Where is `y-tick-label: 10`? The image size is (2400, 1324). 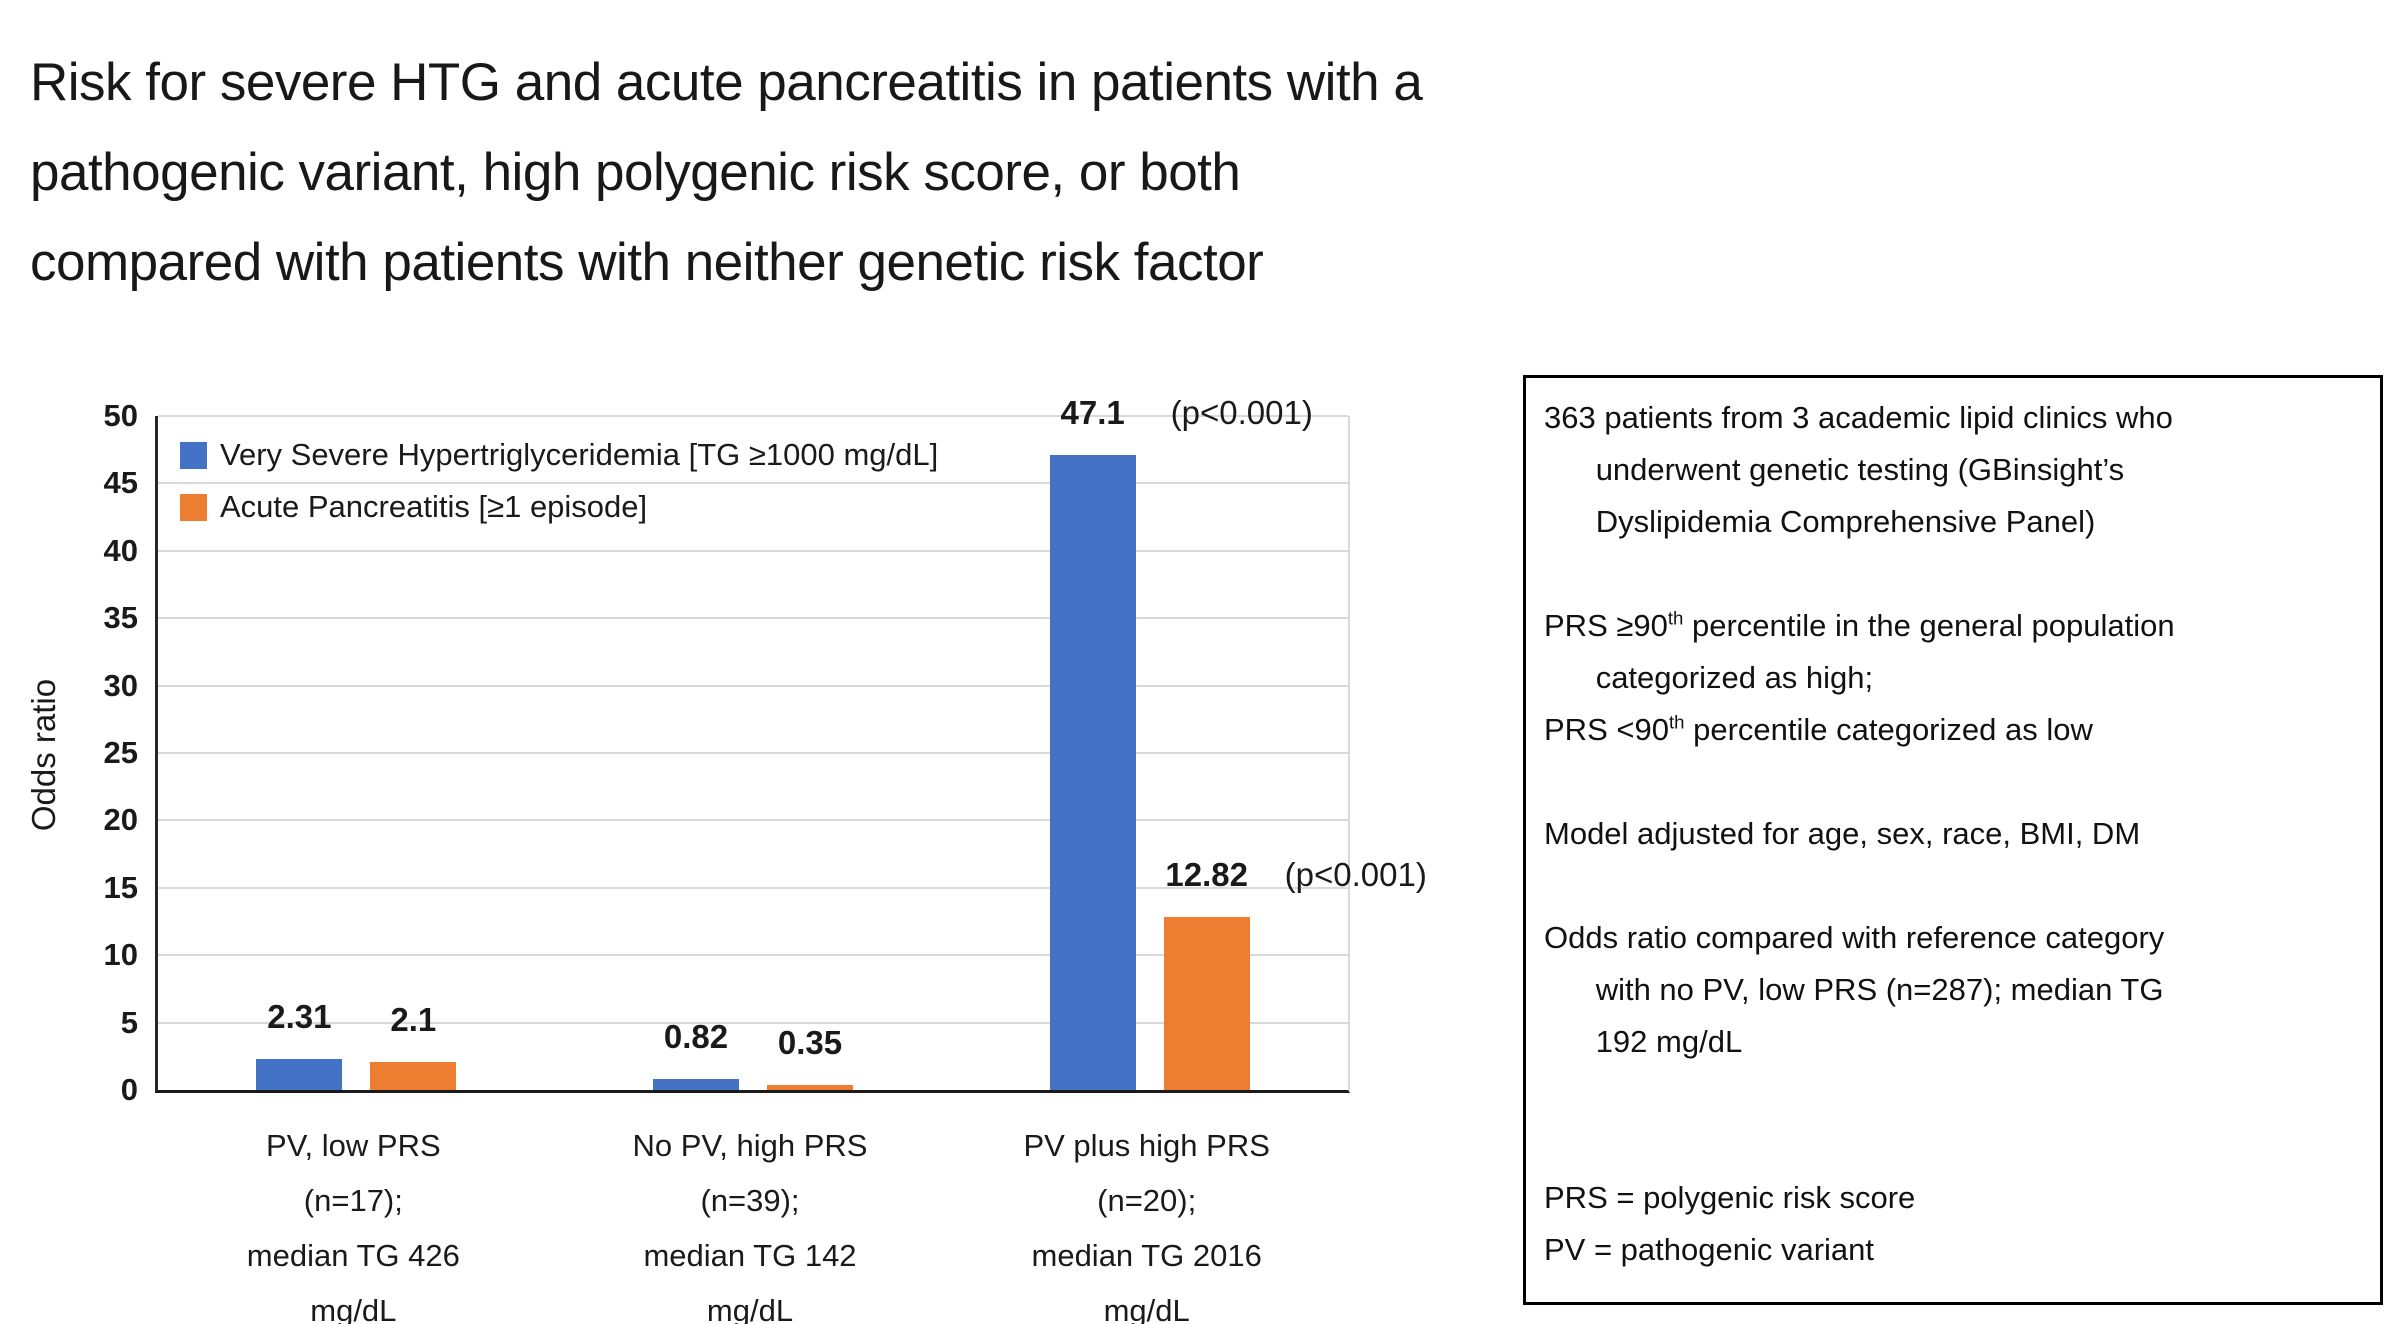 y-tick-label: 10 is located at coordinates (120, 955).